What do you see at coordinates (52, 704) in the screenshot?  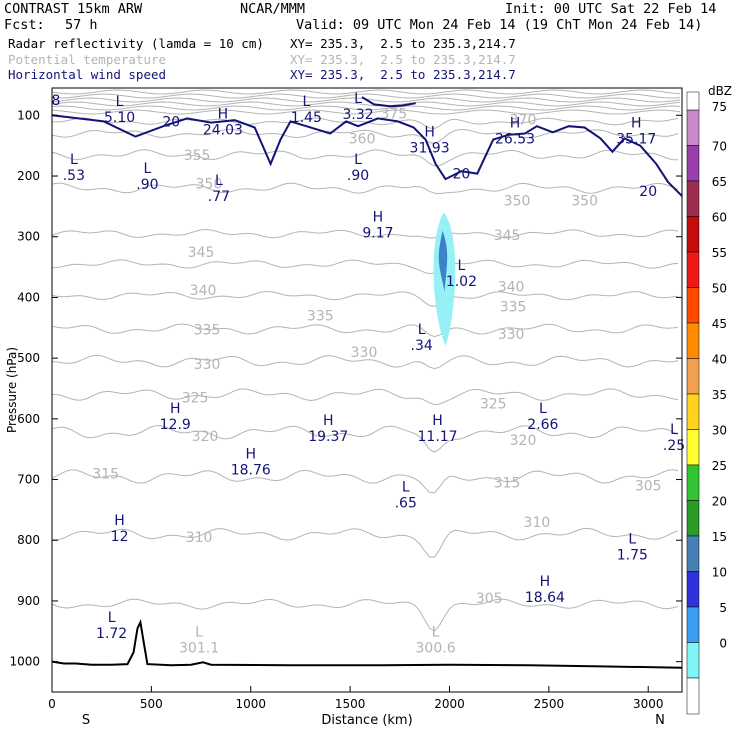 I see `x-tick-label: 0` at bounding box center [52, 704].